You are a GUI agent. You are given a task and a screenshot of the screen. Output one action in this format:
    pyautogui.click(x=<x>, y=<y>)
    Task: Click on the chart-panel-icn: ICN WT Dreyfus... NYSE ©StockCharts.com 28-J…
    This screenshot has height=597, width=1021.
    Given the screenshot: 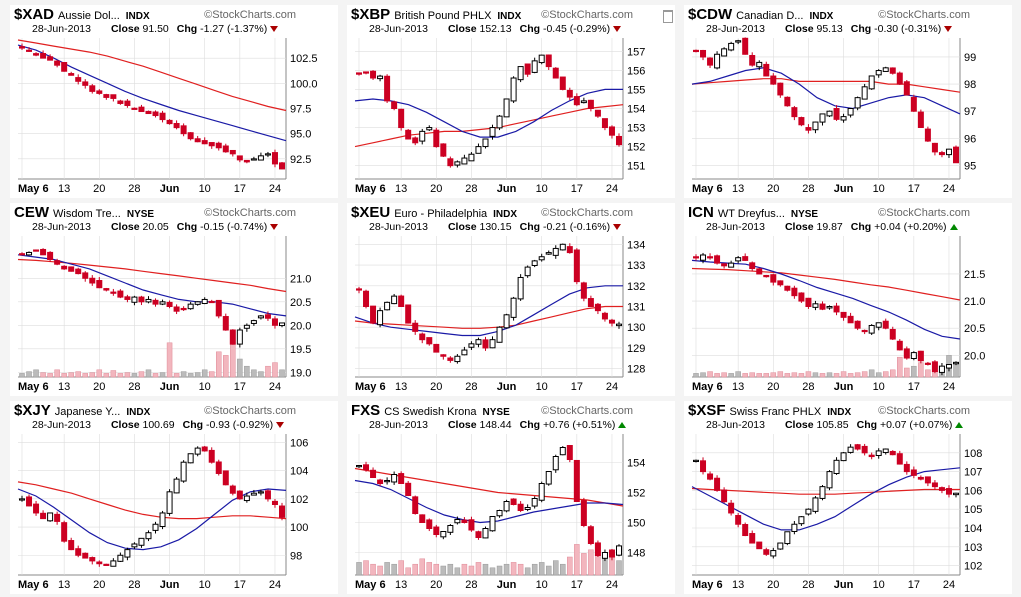 What is the action you would take?
    pyautogui.click(x=848, y=299)
    